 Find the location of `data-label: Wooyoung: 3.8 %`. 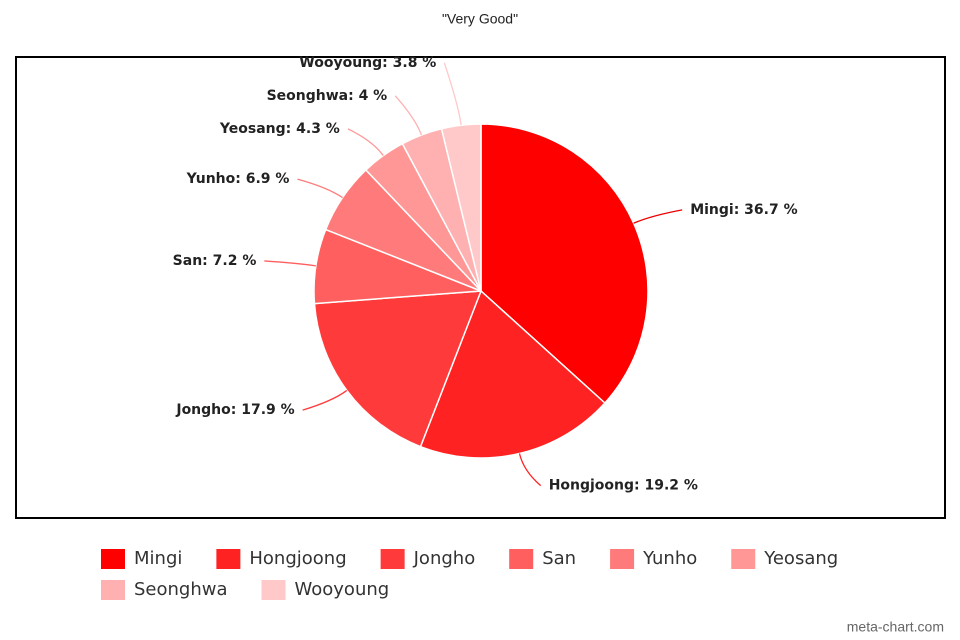

data-label: Wooyoung: 3.8 % is located at coordinates (367, 63).